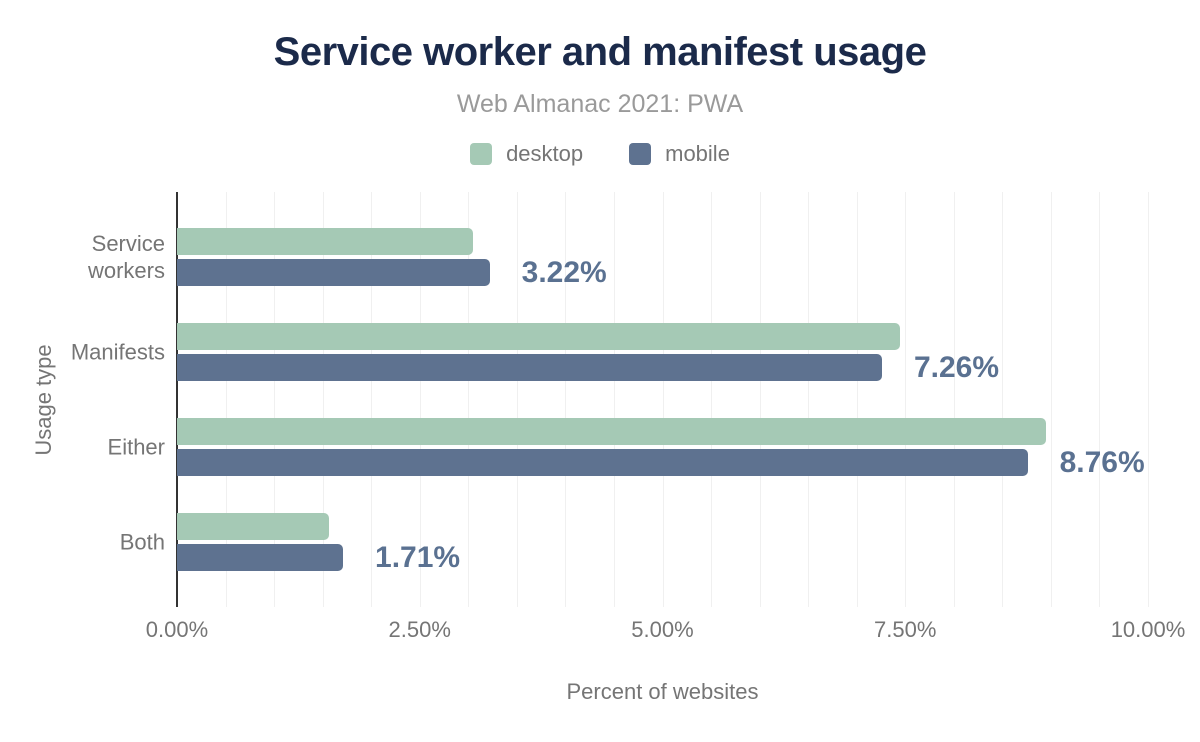 The width and height of the screenshot is (1200, 742). I want to click on x-tick-500: 5.00%, so click(662, 629).